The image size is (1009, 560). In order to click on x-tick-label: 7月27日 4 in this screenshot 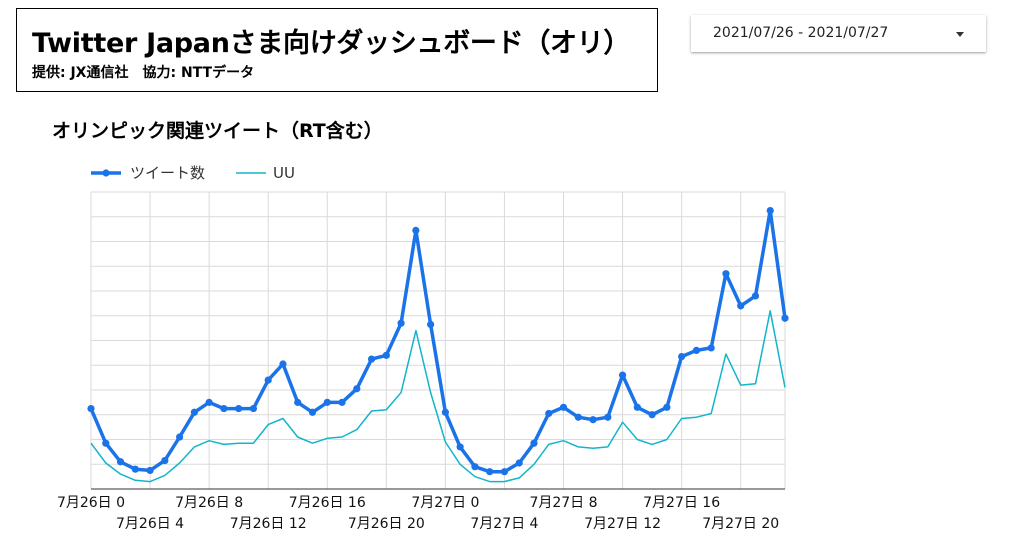, I will do `click(504, 524)`.